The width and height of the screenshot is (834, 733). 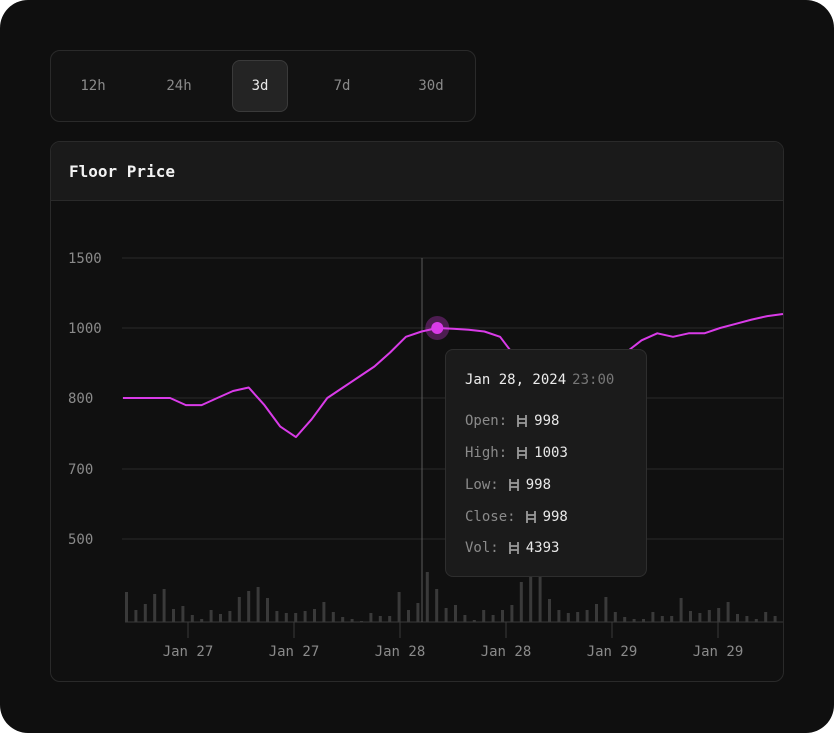 I want to click on high-value: 1003, so click(x=551, y=453).